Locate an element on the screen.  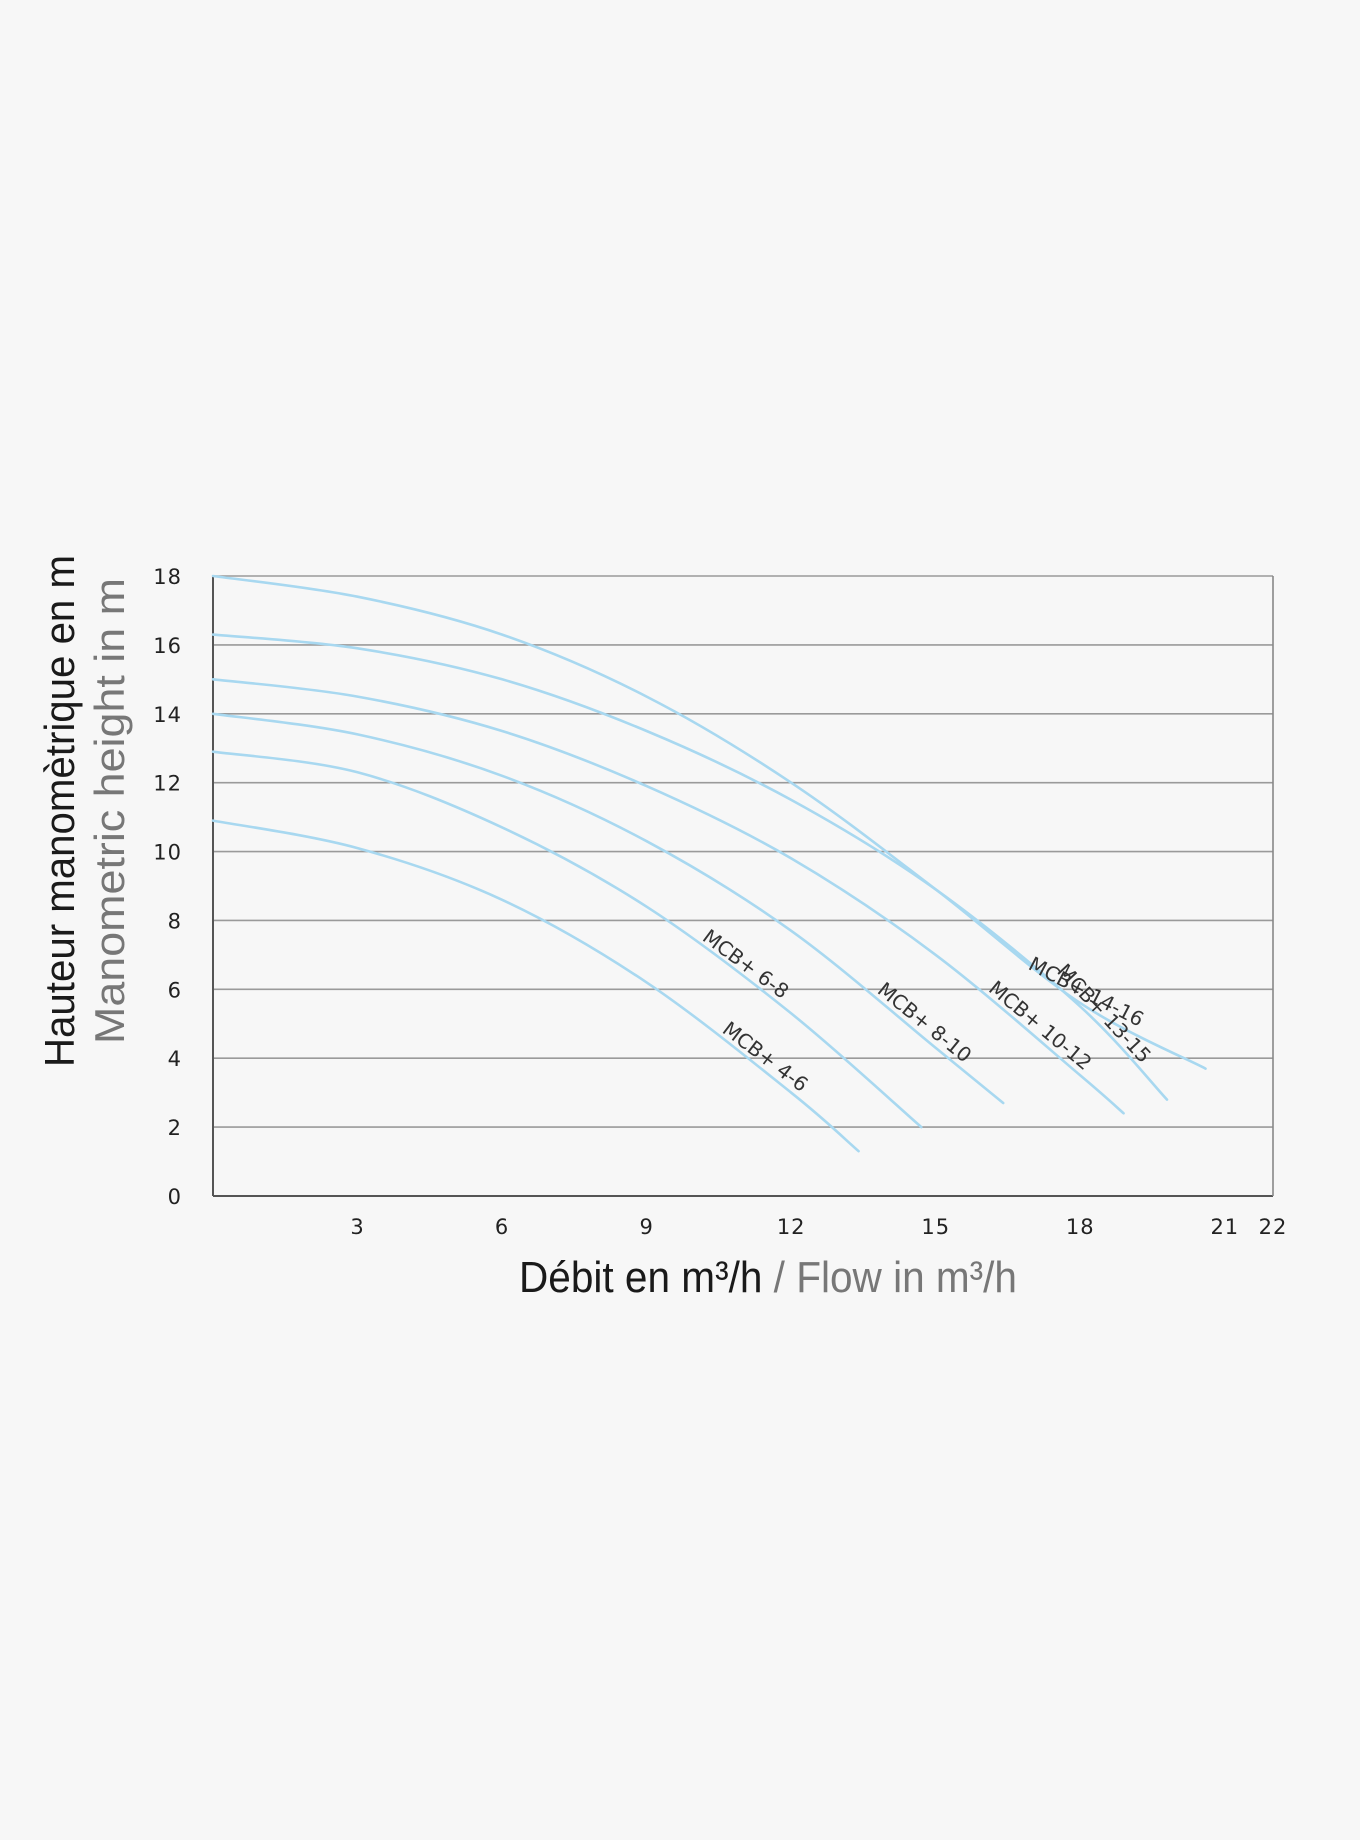
y-tick-label-4: 4 is located at coordinates (175, 1059).